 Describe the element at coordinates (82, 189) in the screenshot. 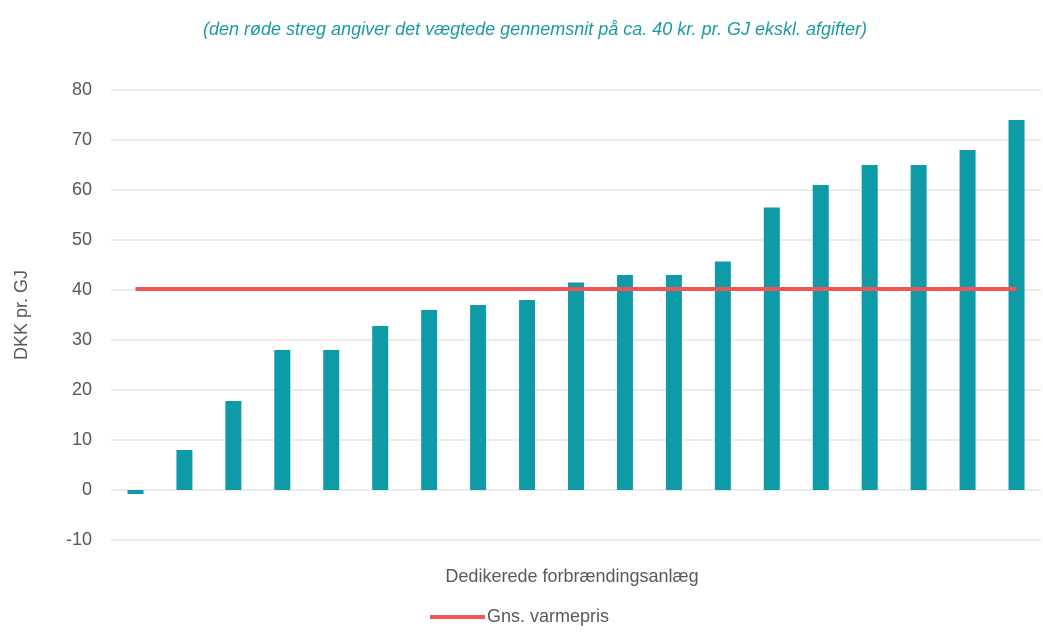

I see `y-tick-label: 60` at that location.